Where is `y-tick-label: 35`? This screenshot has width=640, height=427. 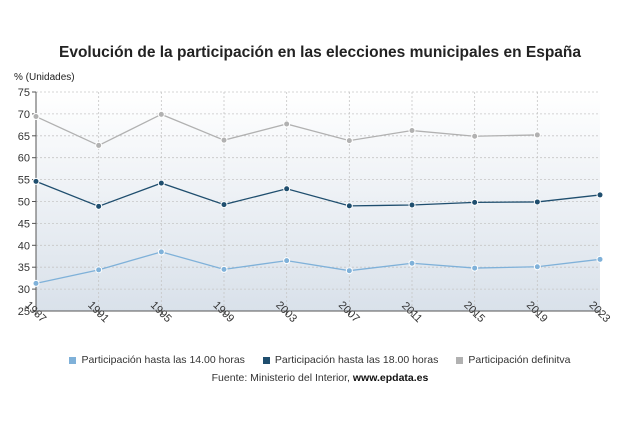
y-tick-label: 35 is located at coordinates (24, 268).